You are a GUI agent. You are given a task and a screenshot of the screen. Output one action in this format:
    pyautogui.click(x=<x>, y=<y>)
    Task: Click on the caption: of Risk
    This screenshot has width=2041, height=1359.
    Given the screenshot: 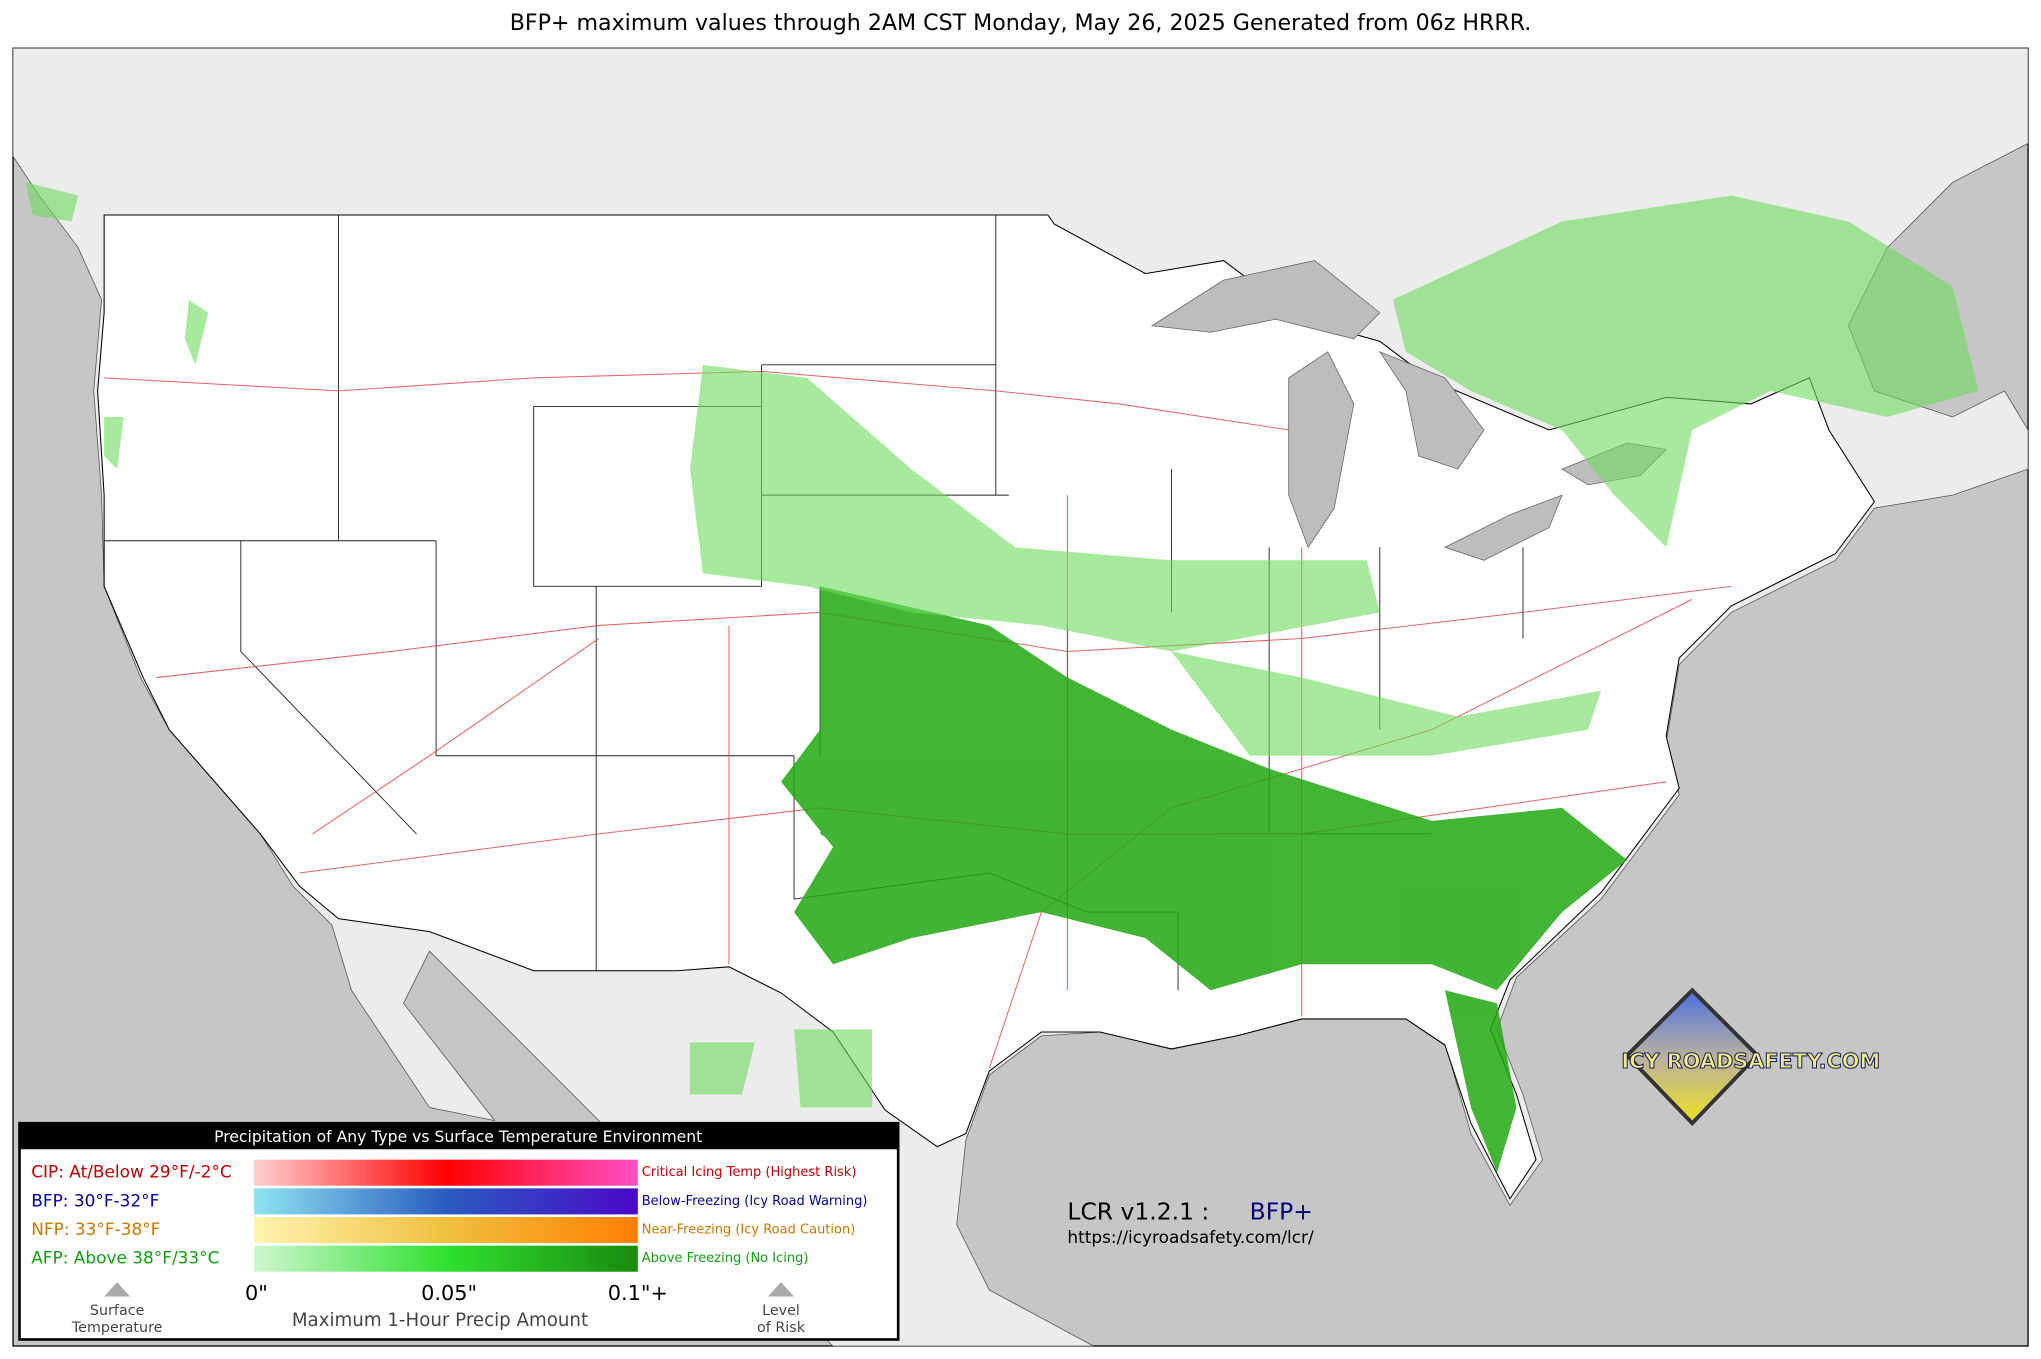 What is the action you would take?
    pyautogui.click(x=781, y=1328)
    